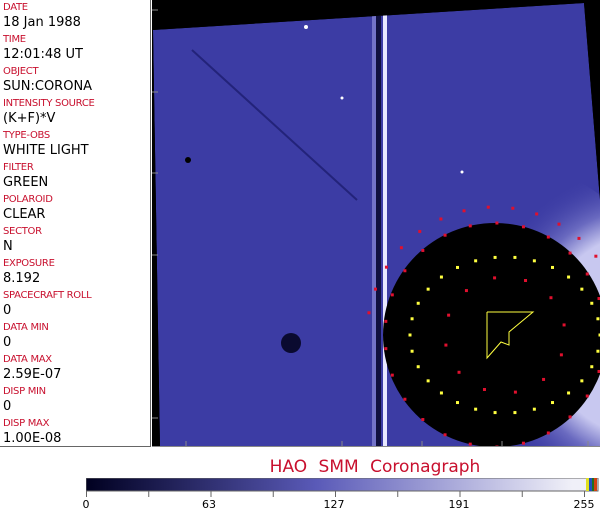 The image size is (600, 512). I want to click on info-label: TIME, so click(14, 39).